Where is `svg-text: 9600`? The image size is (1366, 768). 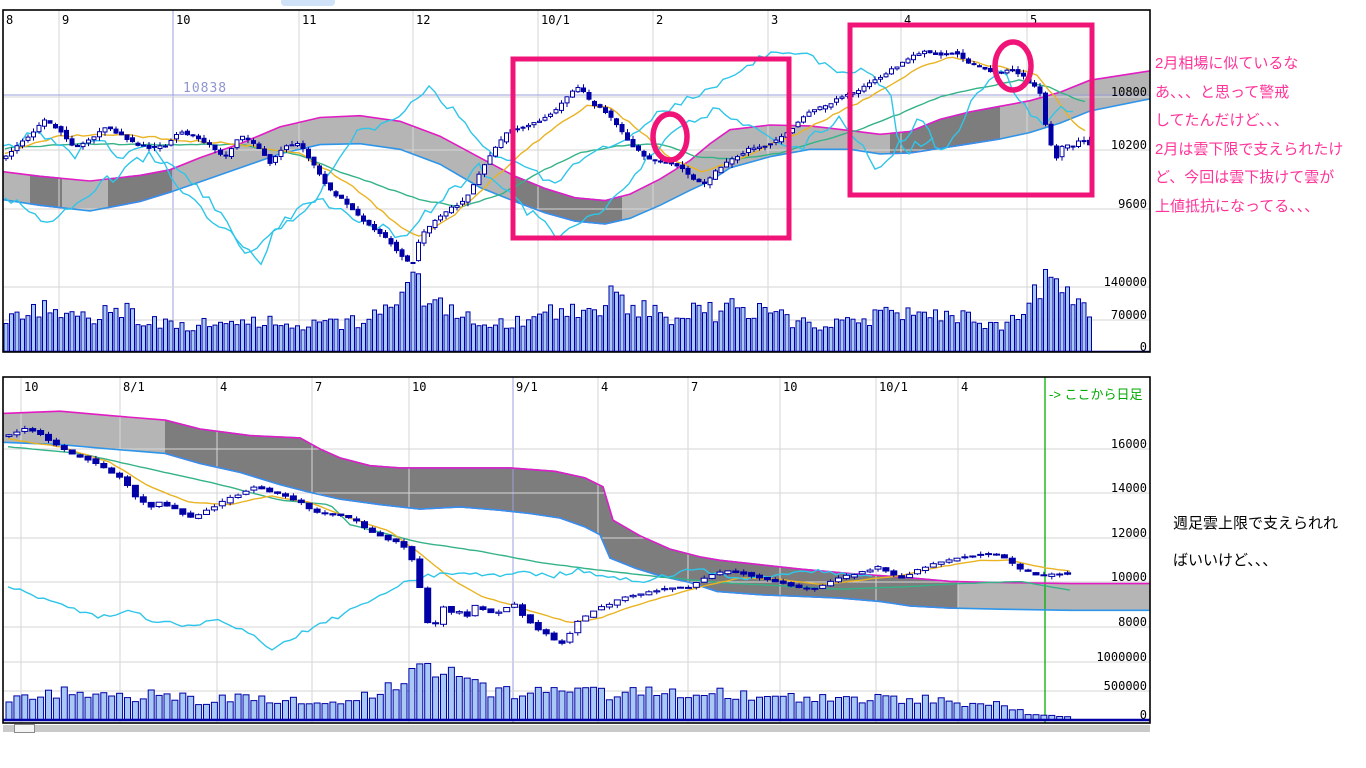
svg-text: 9600 is located at coordinates (1132, 204).